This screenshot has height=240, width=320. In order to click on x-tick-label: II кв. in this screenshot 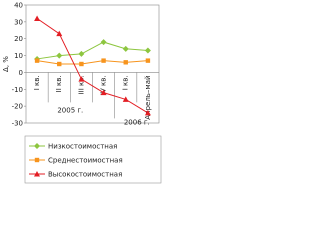, I will do `click(59, 83)`.